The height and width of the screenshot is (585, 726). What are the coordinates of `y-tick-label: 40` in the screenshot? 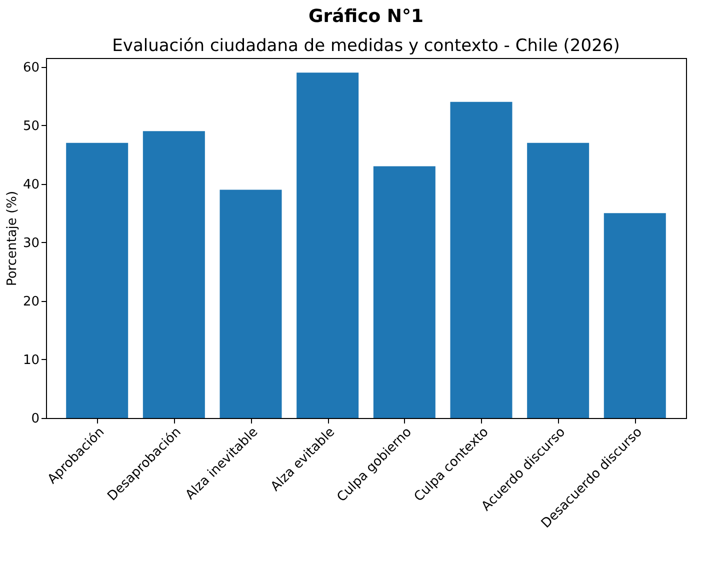 It's located at (31, 184).